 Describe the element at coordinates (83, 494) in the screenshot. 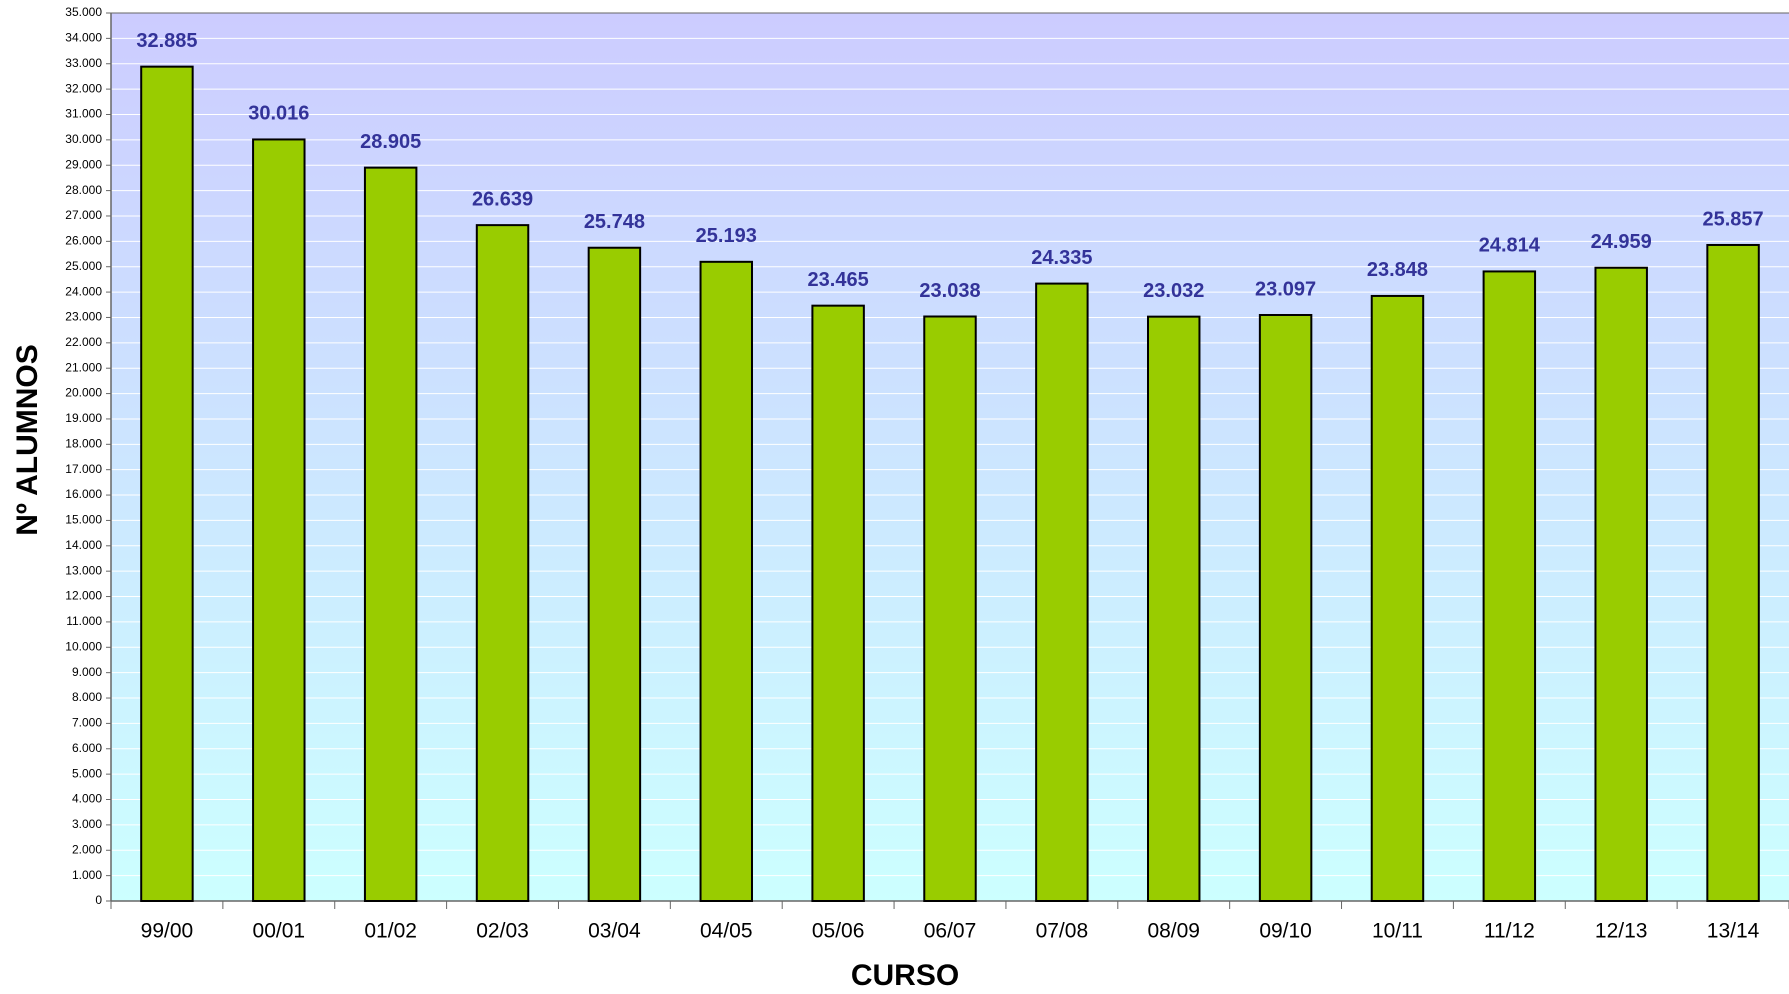

I see `y-tick-label: 16.000` at that location.